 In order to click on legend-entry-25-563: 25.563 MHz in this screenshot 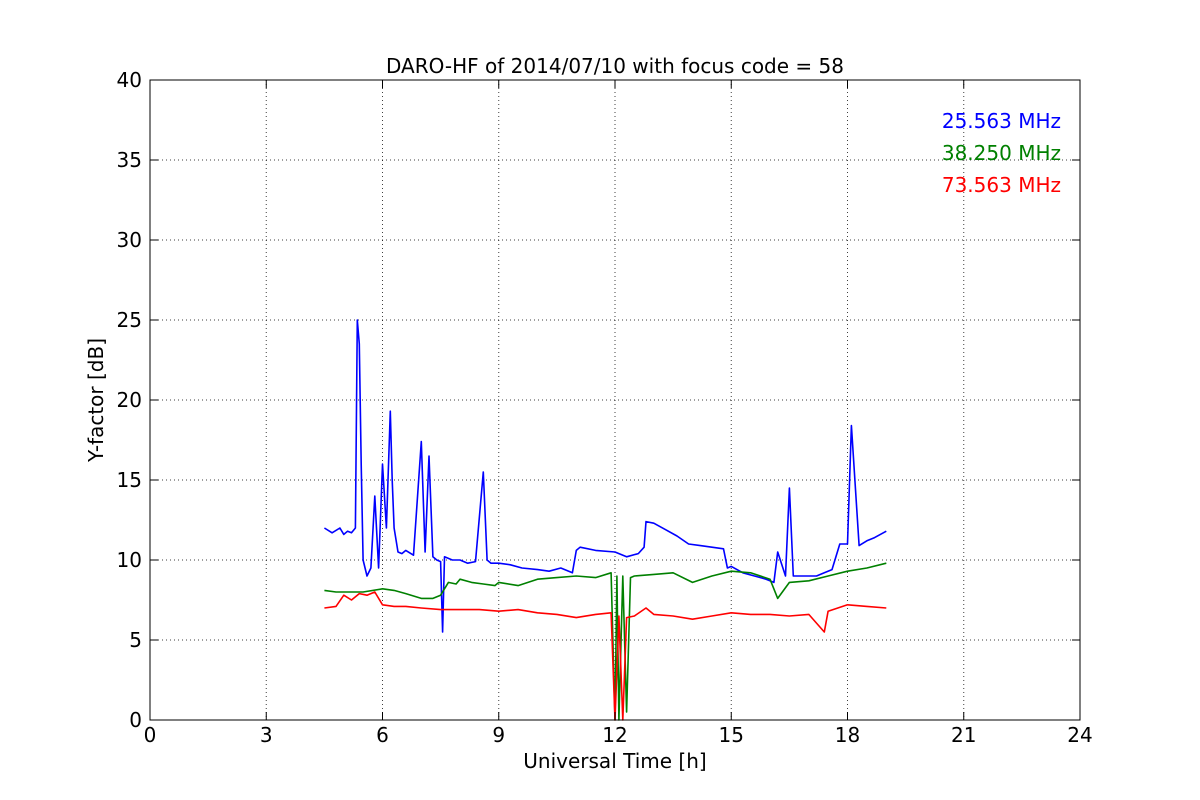, I will do `click(1001, 121)`.